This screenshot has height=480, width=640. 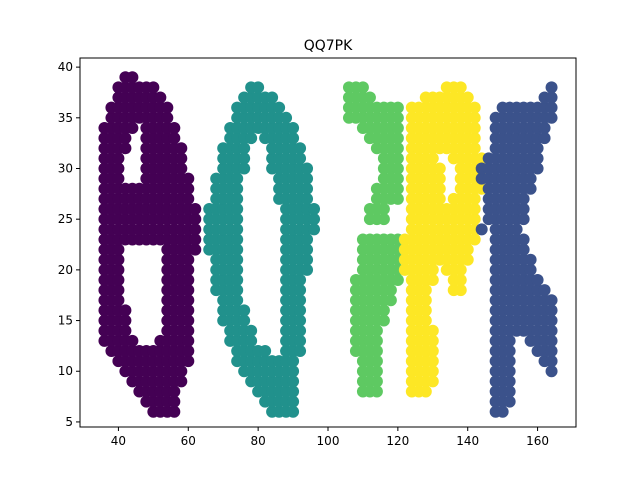 What do you see at coordinates (328, 441) in the screenshot?
I see `x-tick-label: 100` at bounding box center [328, 441].